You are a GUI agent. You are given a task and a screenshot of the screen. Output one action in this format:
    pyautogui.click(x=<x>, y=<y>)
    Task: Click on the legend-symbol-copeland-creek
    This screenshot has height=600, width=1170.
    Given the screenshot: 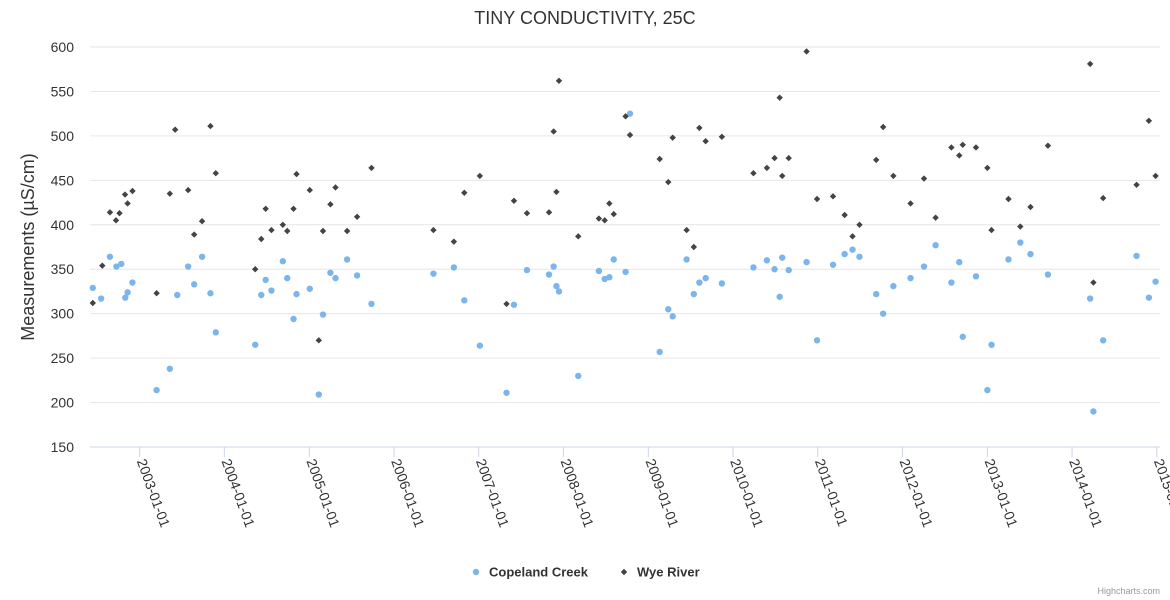 What is the action you would take?
    pyautogui.click(x=476, y=572)
    